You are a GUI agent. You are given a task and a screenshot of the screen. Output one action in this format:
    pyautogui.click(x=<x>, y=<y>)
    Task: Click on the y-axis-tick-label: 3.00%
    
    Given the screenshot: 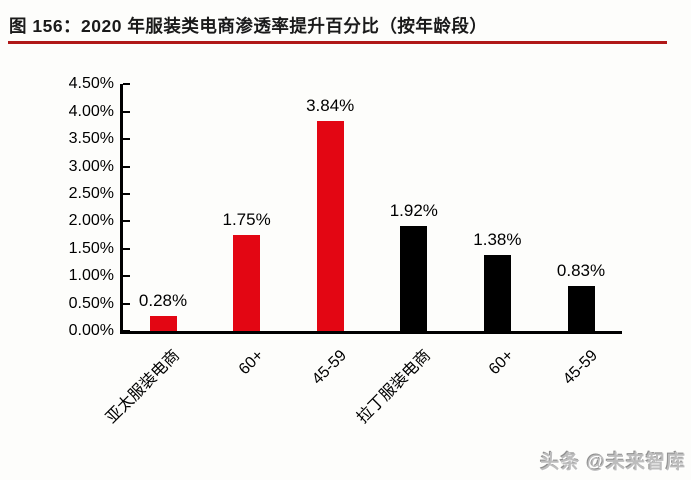 What is the action you would take?
    pyautogui.click(x=91, y=166)
    